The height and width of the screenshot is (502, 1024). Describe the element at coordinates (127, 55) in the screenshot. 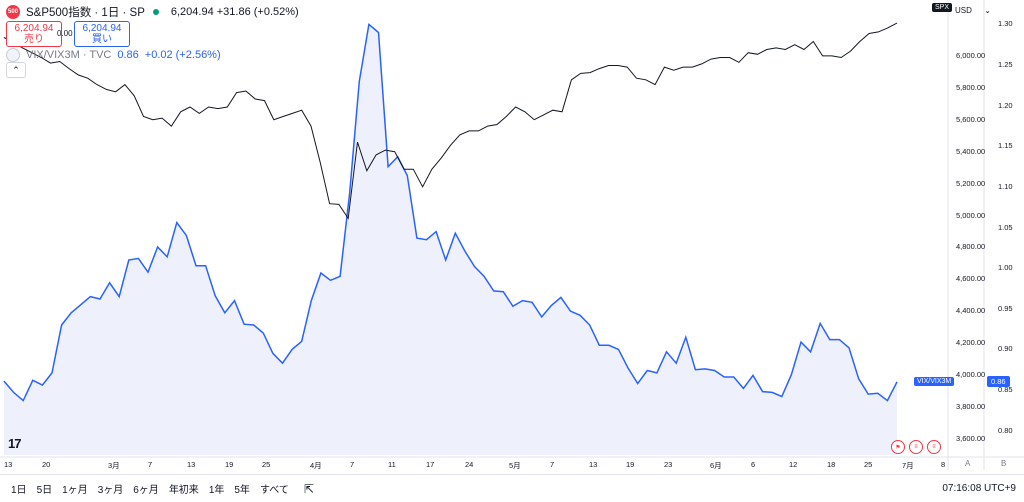

I see `compare-value: 0.86` at that location.